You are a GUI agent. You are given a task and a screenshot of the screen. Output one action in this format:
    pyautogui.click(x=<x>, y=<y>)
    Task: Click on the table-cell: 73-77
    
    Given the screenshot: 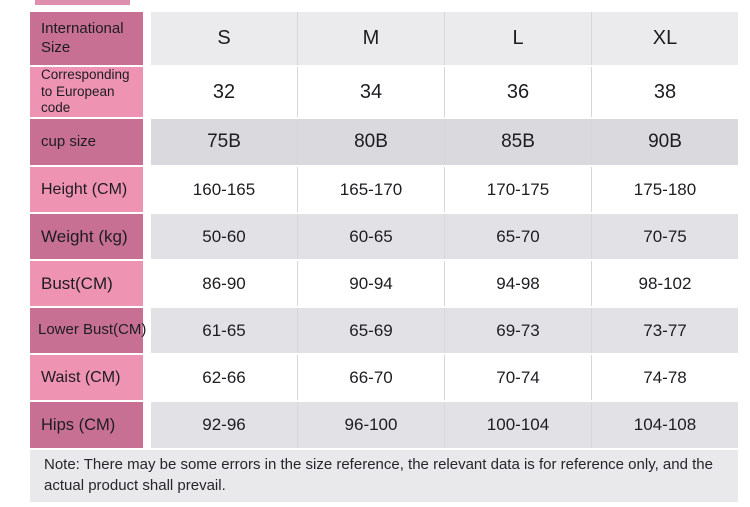 What is the action you would take?
    pyautogui.click(x=664, y=330)
    